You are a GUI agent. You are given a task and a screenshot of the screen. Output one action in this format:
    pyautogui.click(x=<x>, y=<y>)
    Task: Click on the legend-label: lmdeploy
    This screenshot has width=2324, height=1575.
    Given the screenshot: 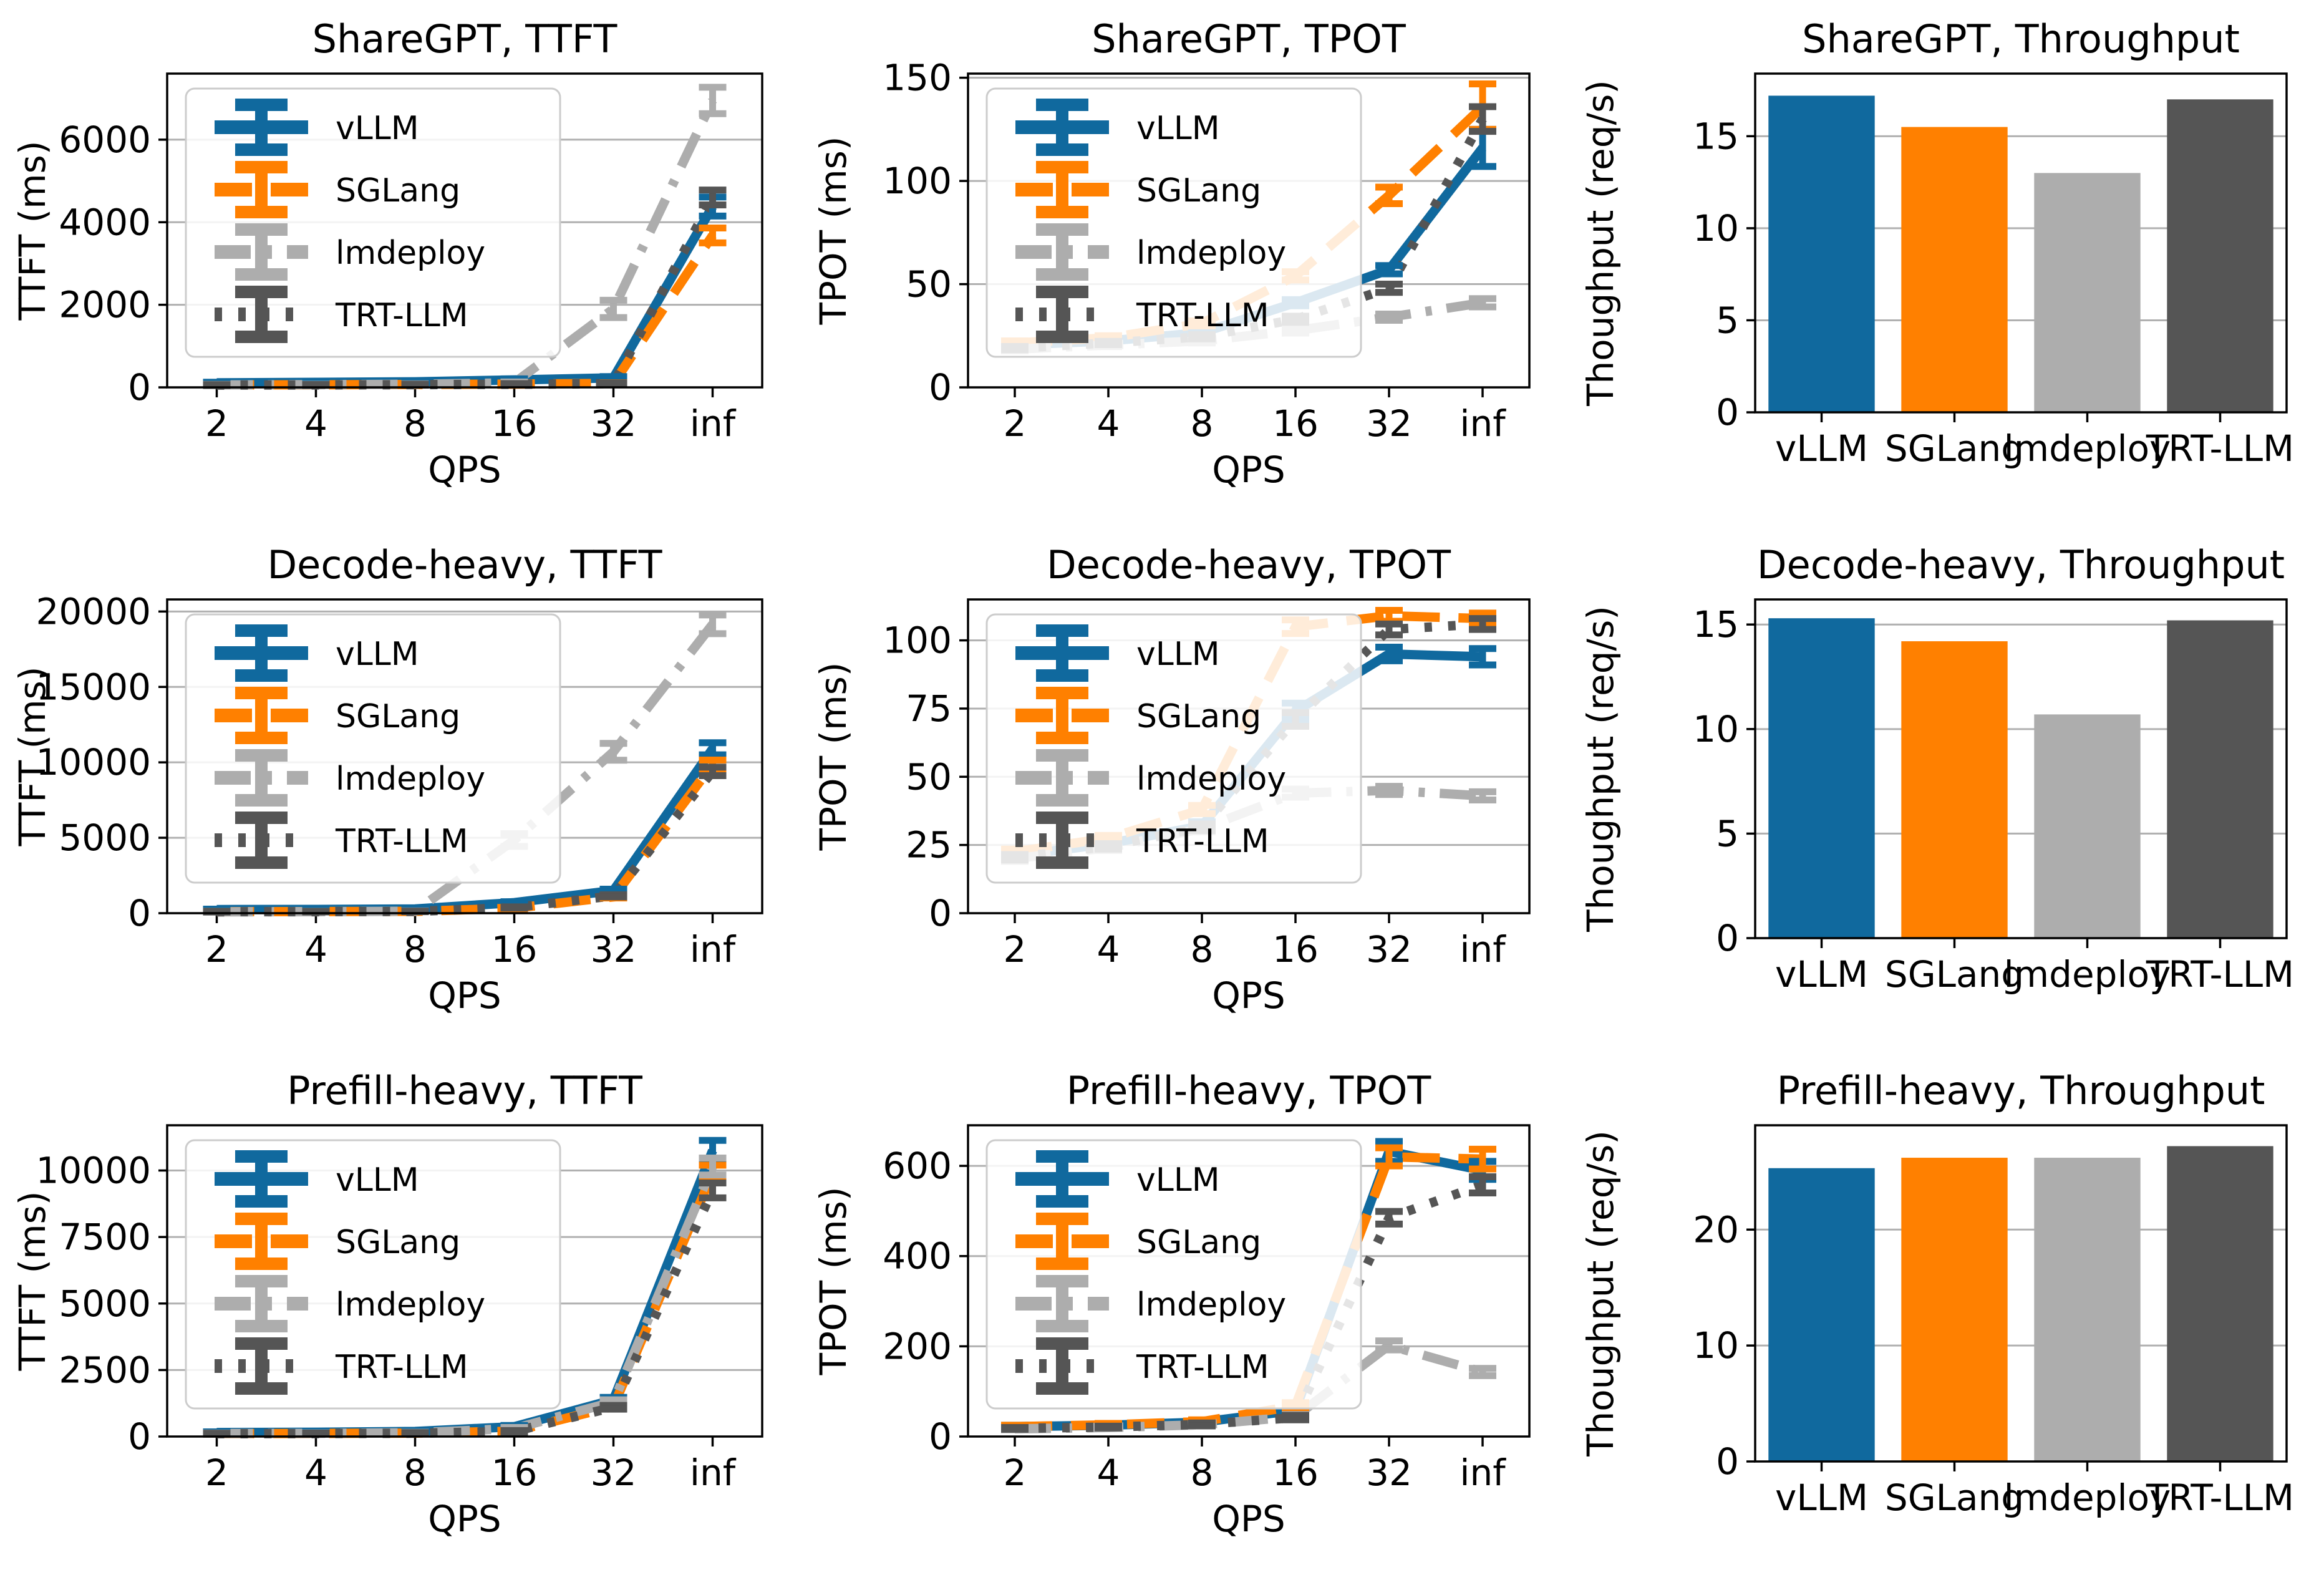 What is the action you would take?
    pyautogui.click(x=410, y=253)
    